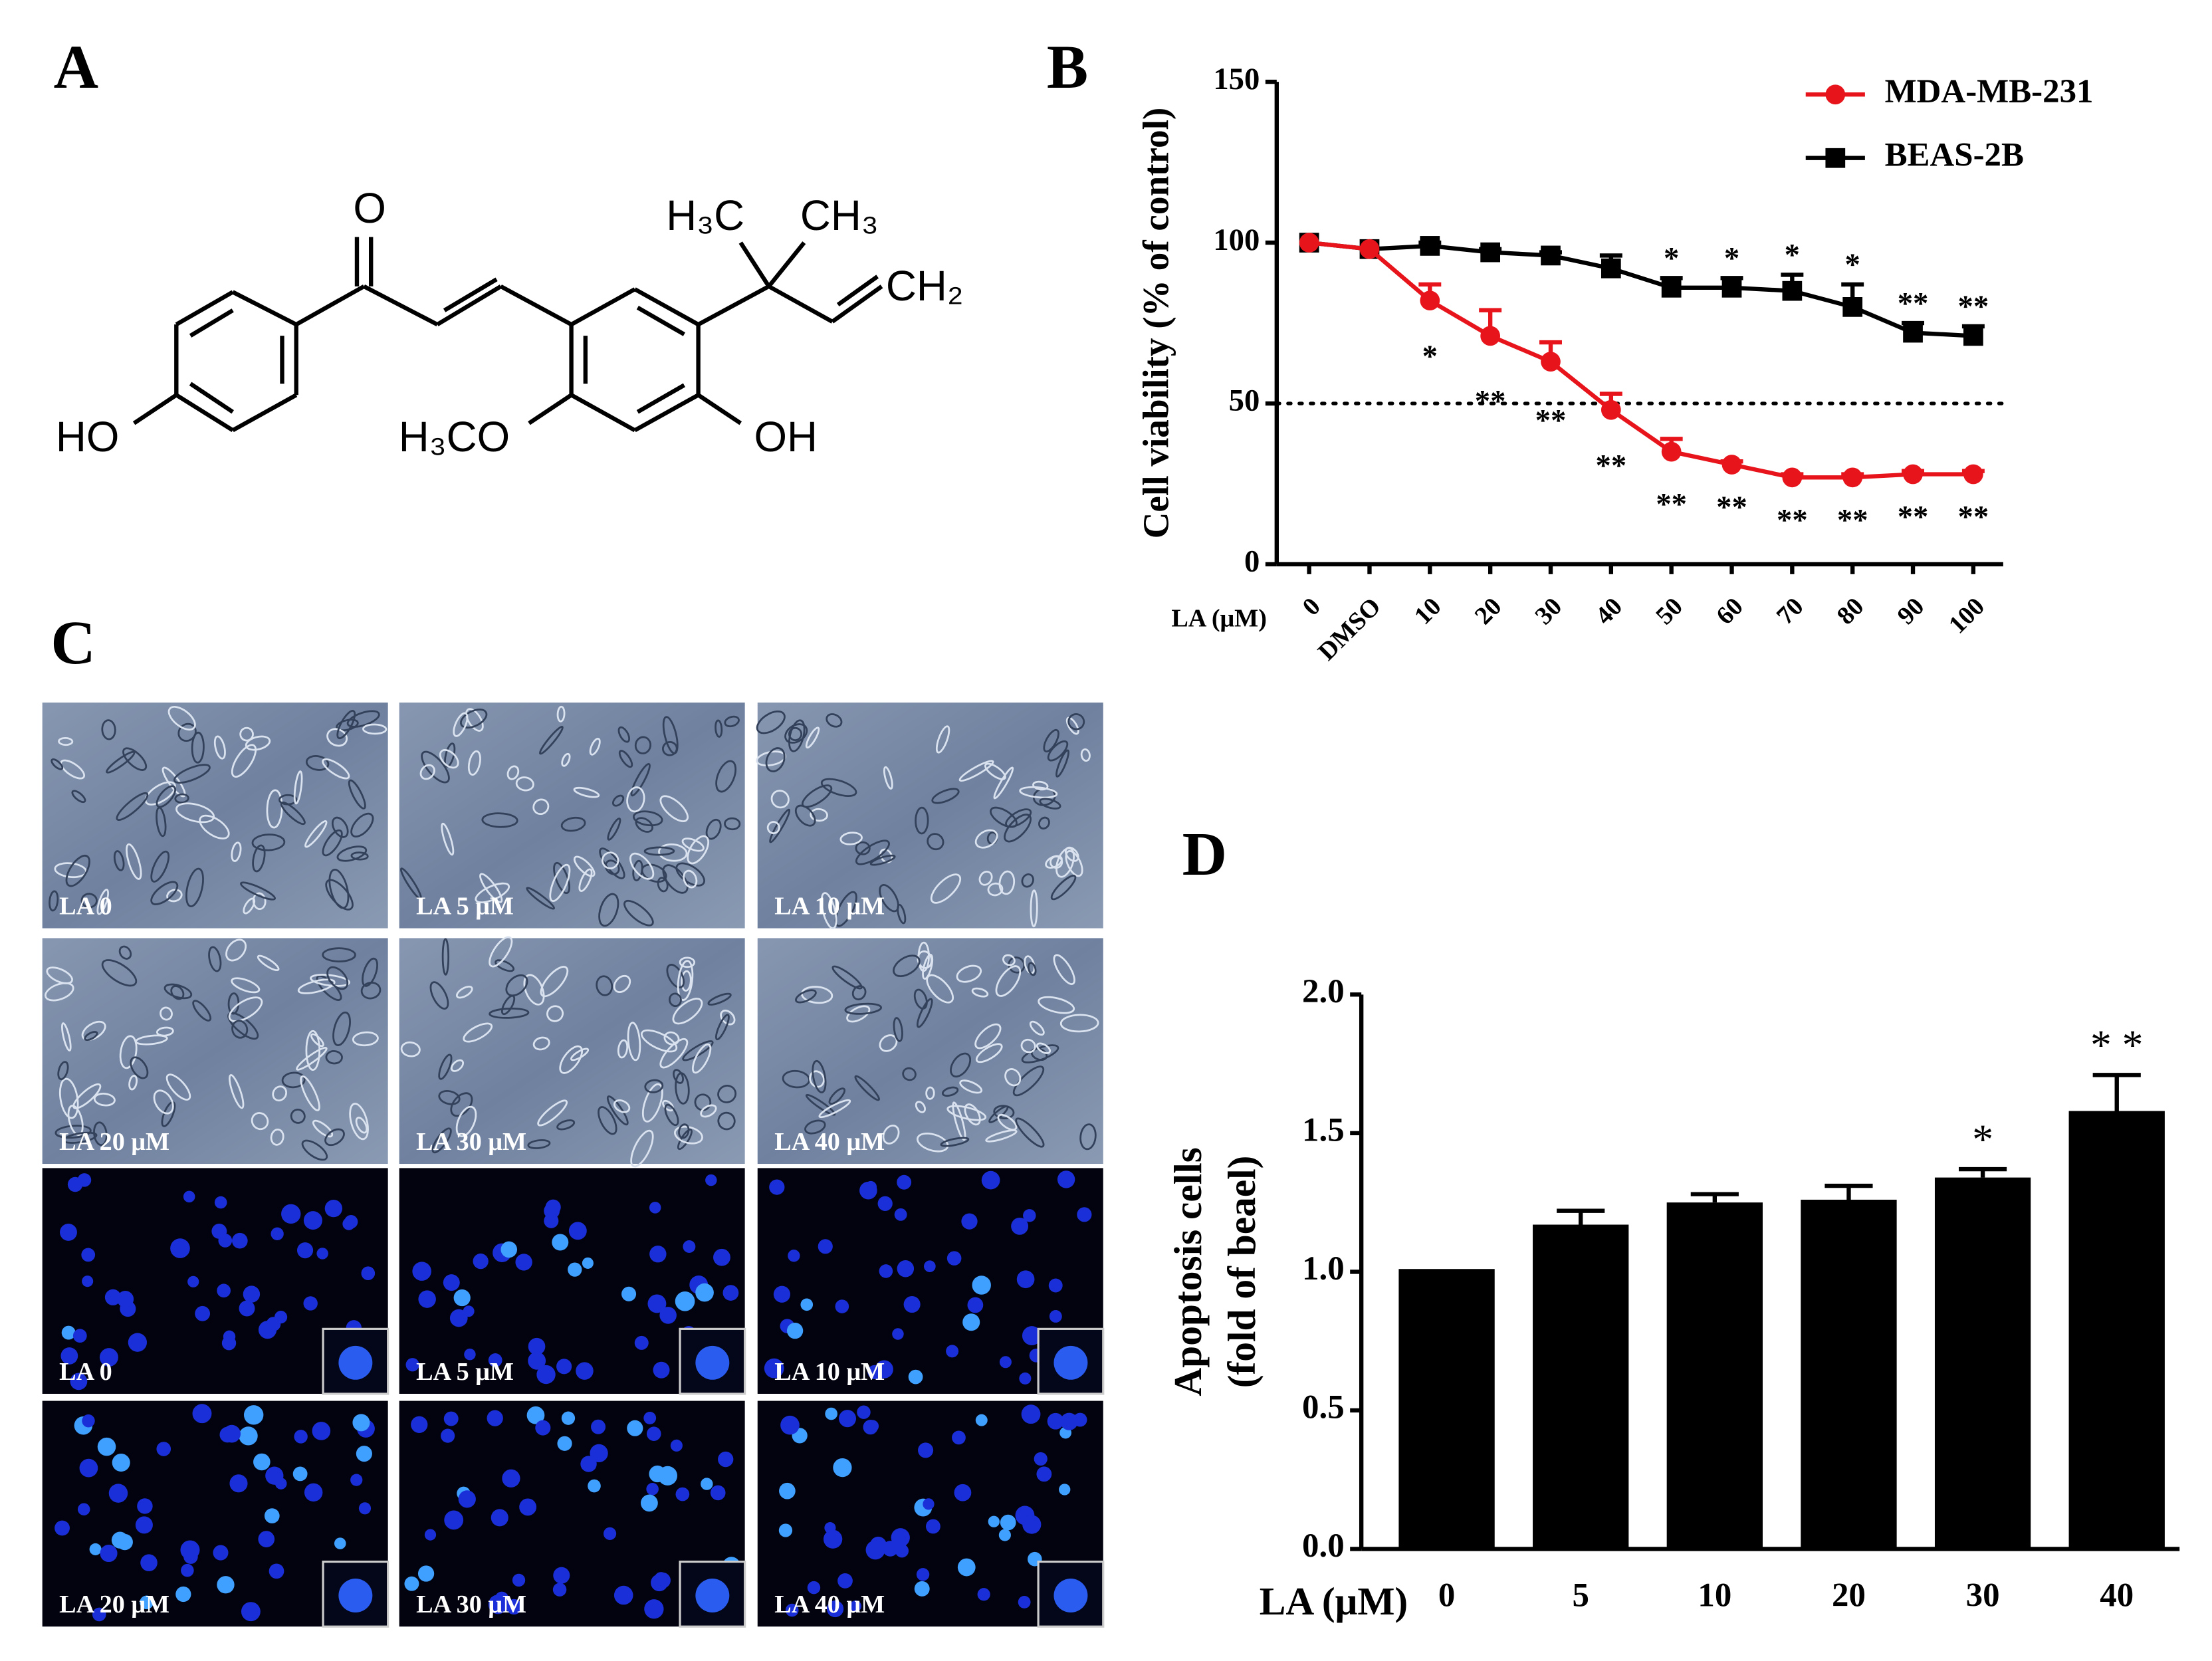 The image size is (2212, 1661). I want to click on series-line, so click(1642, 289).